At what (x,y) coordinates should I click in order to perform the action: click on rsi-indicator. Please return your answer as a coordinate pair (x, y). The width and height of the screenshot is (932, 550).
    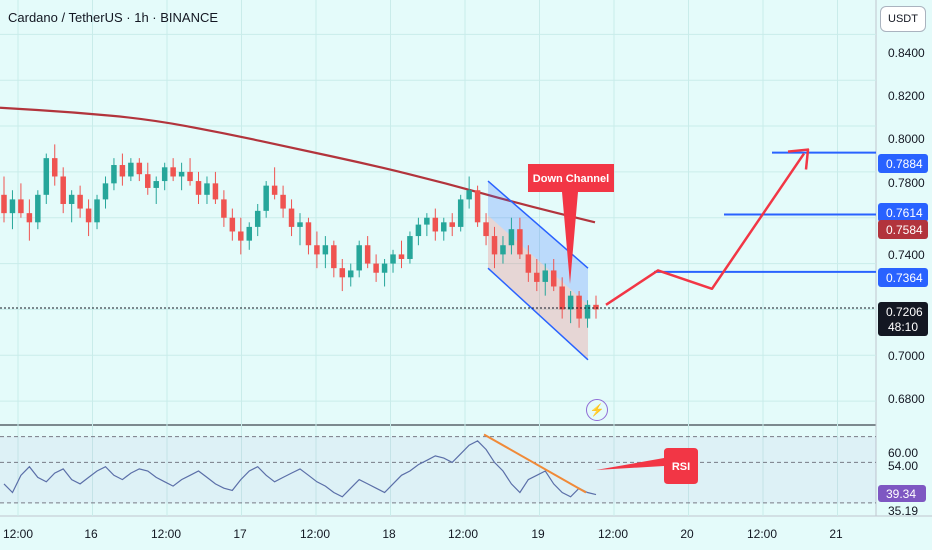
    Looking at the image, I should click on (438, 468).